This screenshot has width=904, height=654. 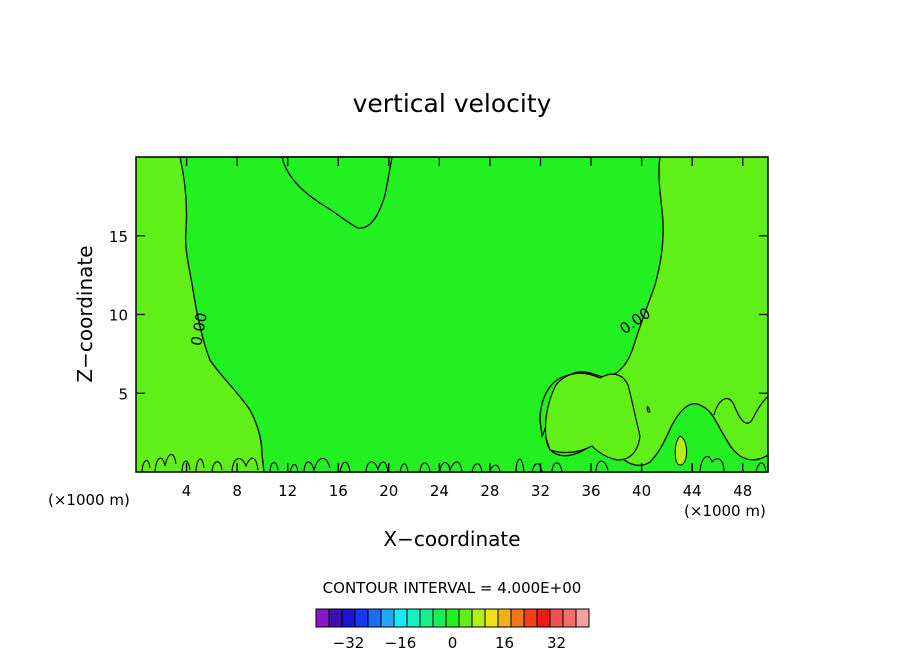 What do you see at coordinates (452, 588) in the screenshot?
I see `contour-interval-text: CONTOUR INTERVAL = 4.000E+00` at bounding box center [452, 588].